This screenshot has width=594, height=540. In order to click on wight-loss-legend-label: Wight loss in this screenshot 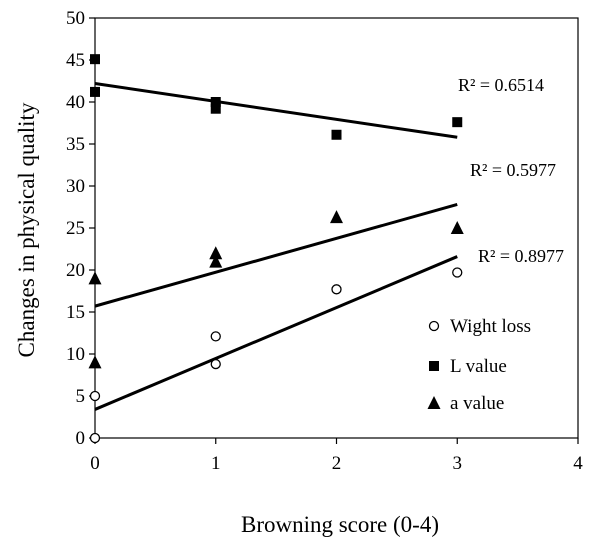, I will do `click(490, 326)`.